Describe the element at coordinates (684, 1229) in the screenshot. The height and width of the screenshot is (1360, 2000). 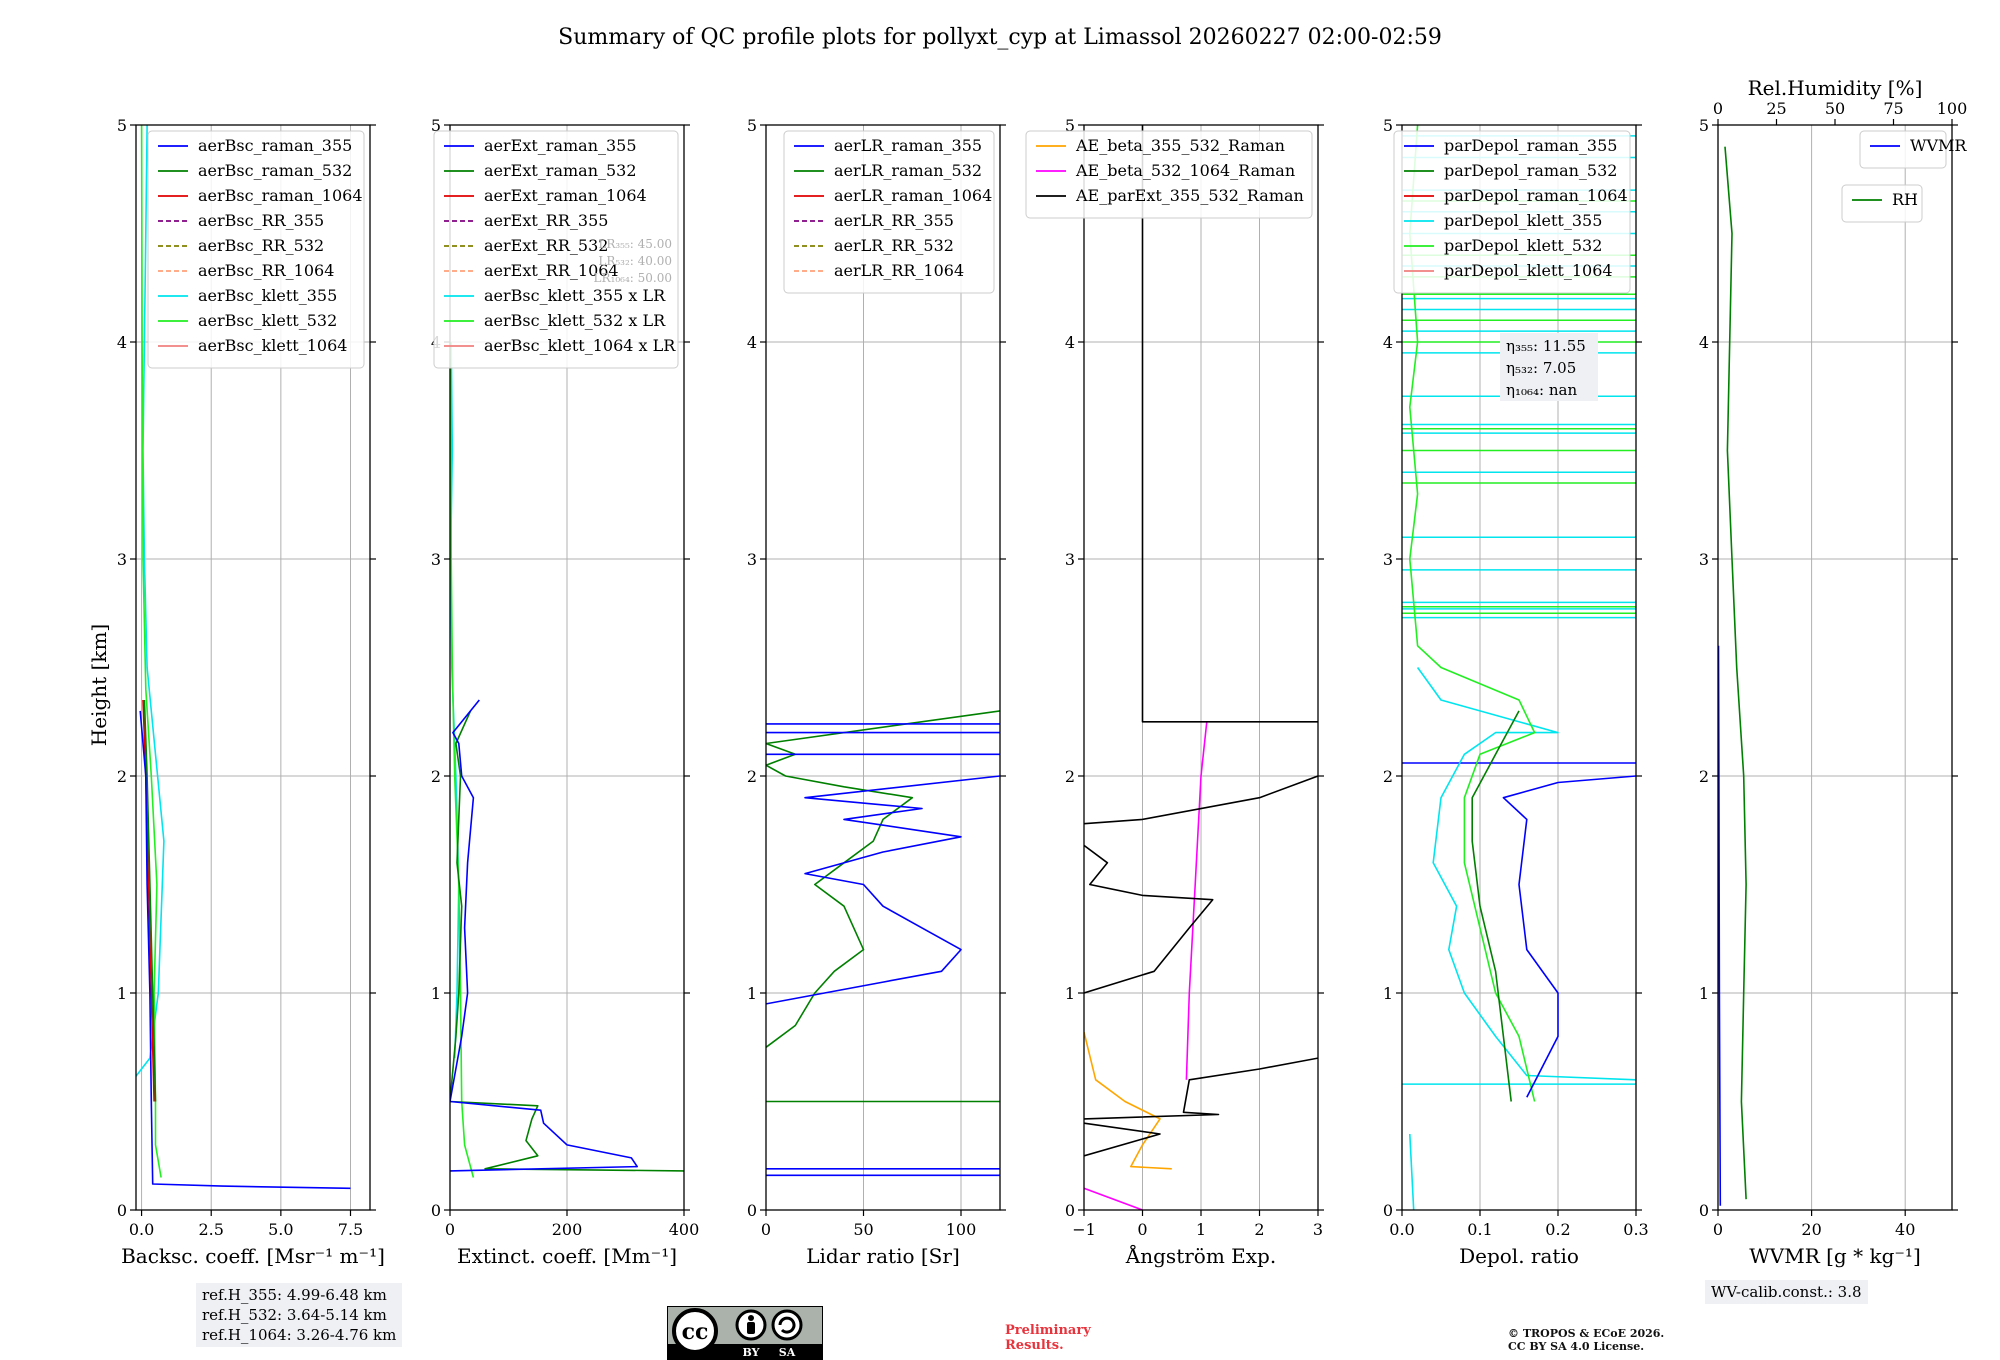
I see `x-tick-label: 400` at that location.